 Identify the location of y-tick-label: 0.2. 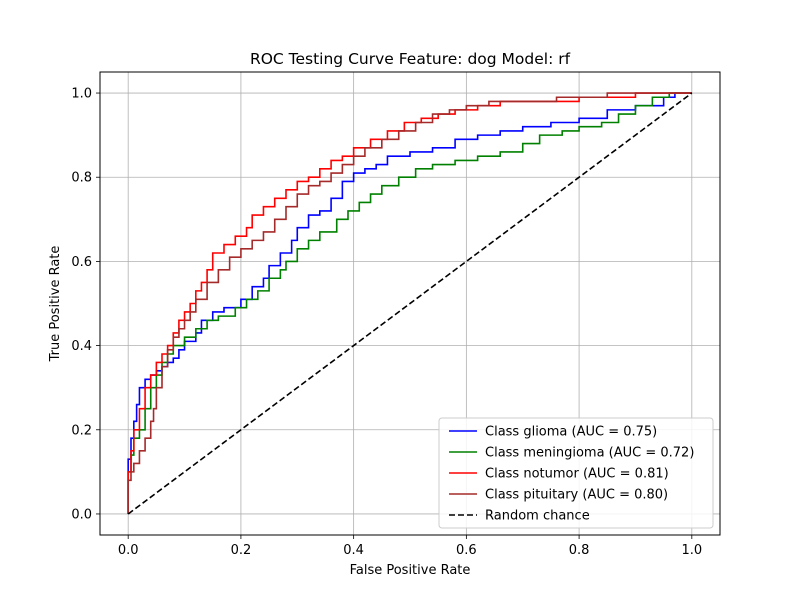
(81, 430).